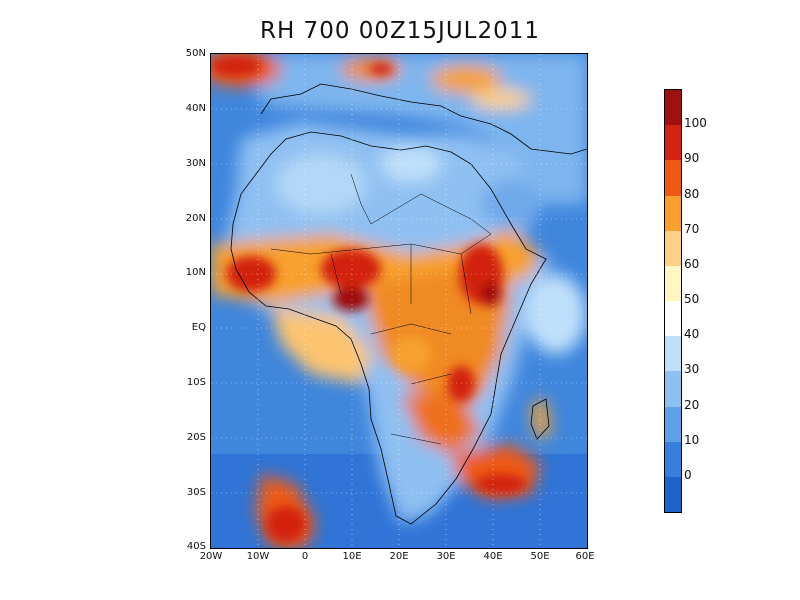 This screenshot has height=600, width=800. Describe the element at coordinates (692, 299) in the screenshot. I see `colorbar-label: 50` at that location.